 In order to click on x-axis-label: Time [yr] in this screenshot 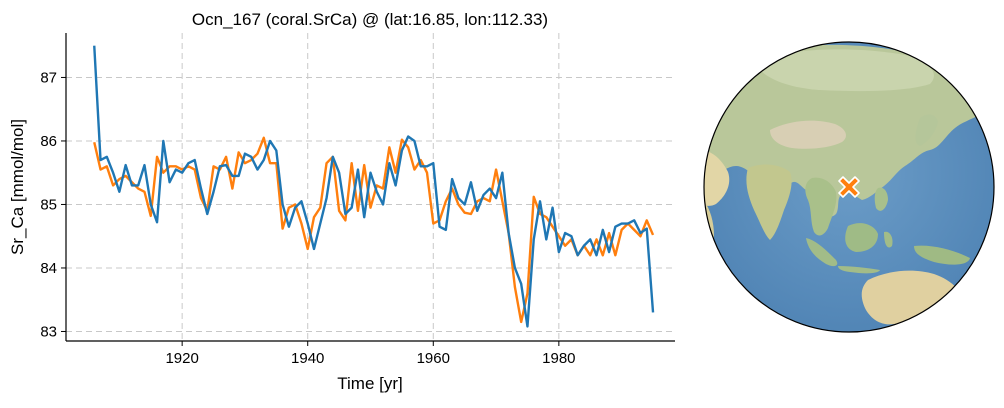, I will do `click(369, 383)`.